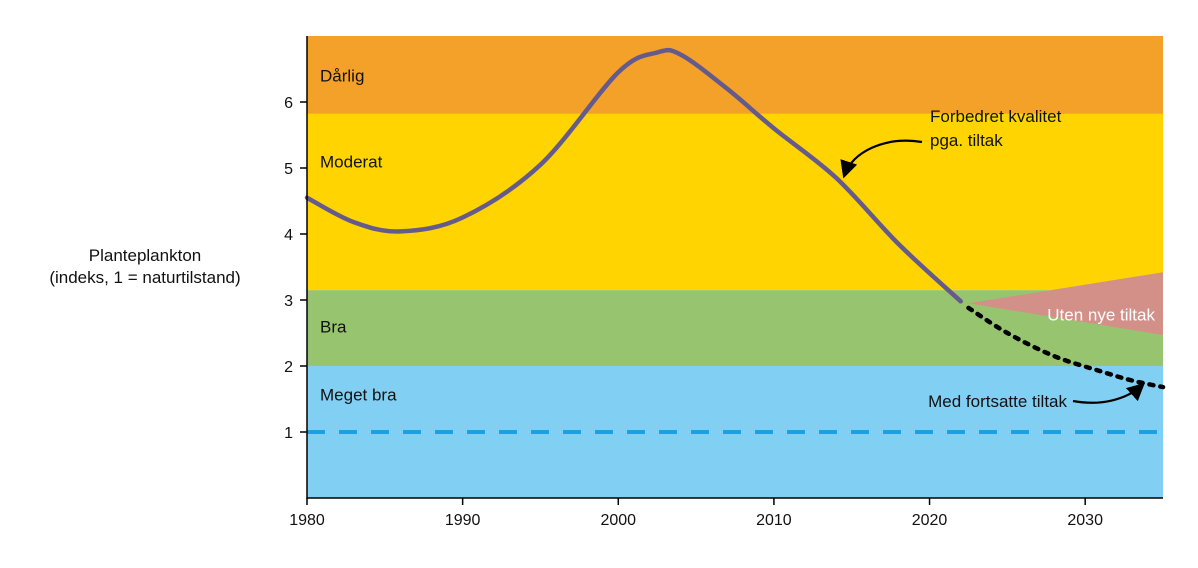  What do you see at coordinates (997, 401) in the screenshot?
I see `annotation-med-fortsatte-tiltak: Med fortsatte tiltak` at bounding box center [997, 401].